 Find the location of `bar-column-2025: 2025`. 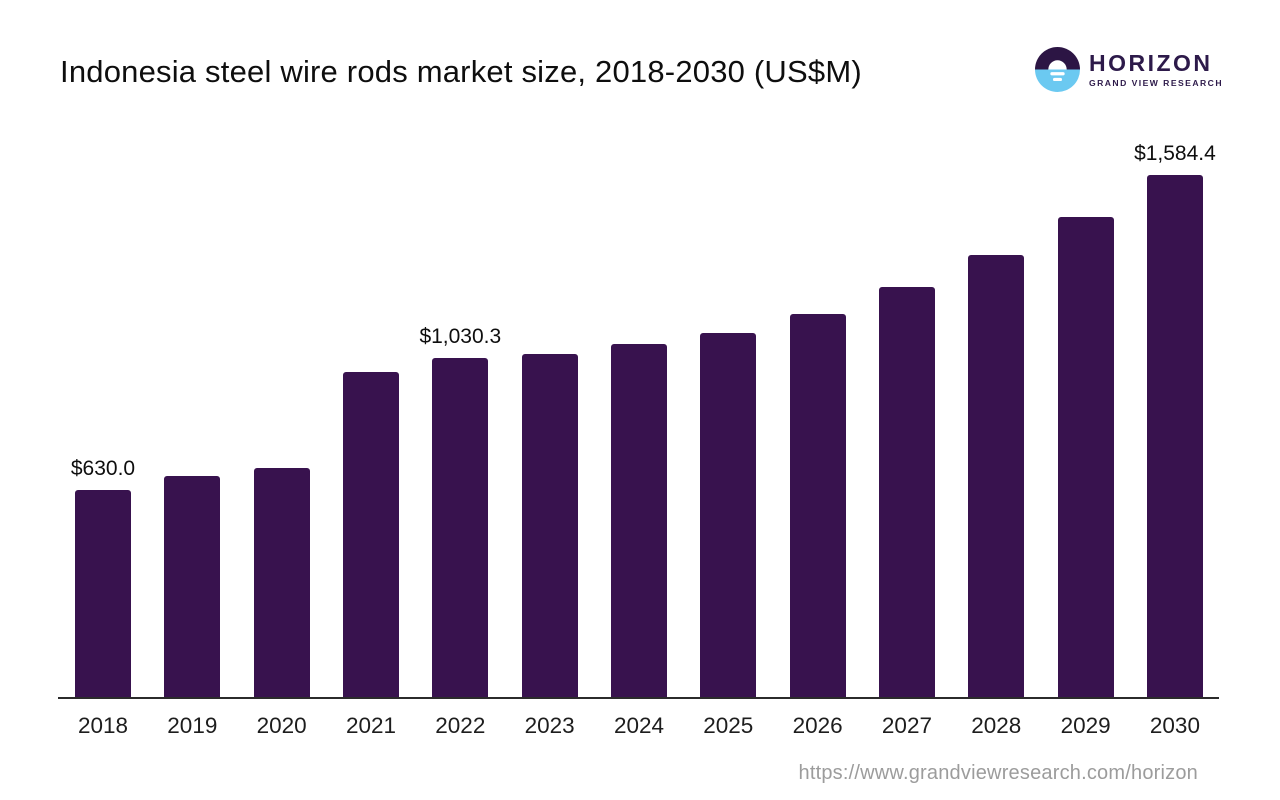

bar-column-2025: 2025 is located at coordinates (728, 434).